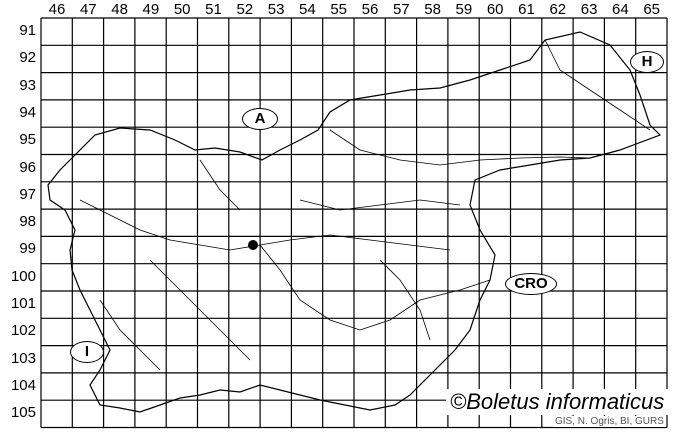 This screenshot has height=436, width=680. Describe the element at coordinates (531, 284) in the screenshot. I see `country-label-croatia: CRO` at that location.